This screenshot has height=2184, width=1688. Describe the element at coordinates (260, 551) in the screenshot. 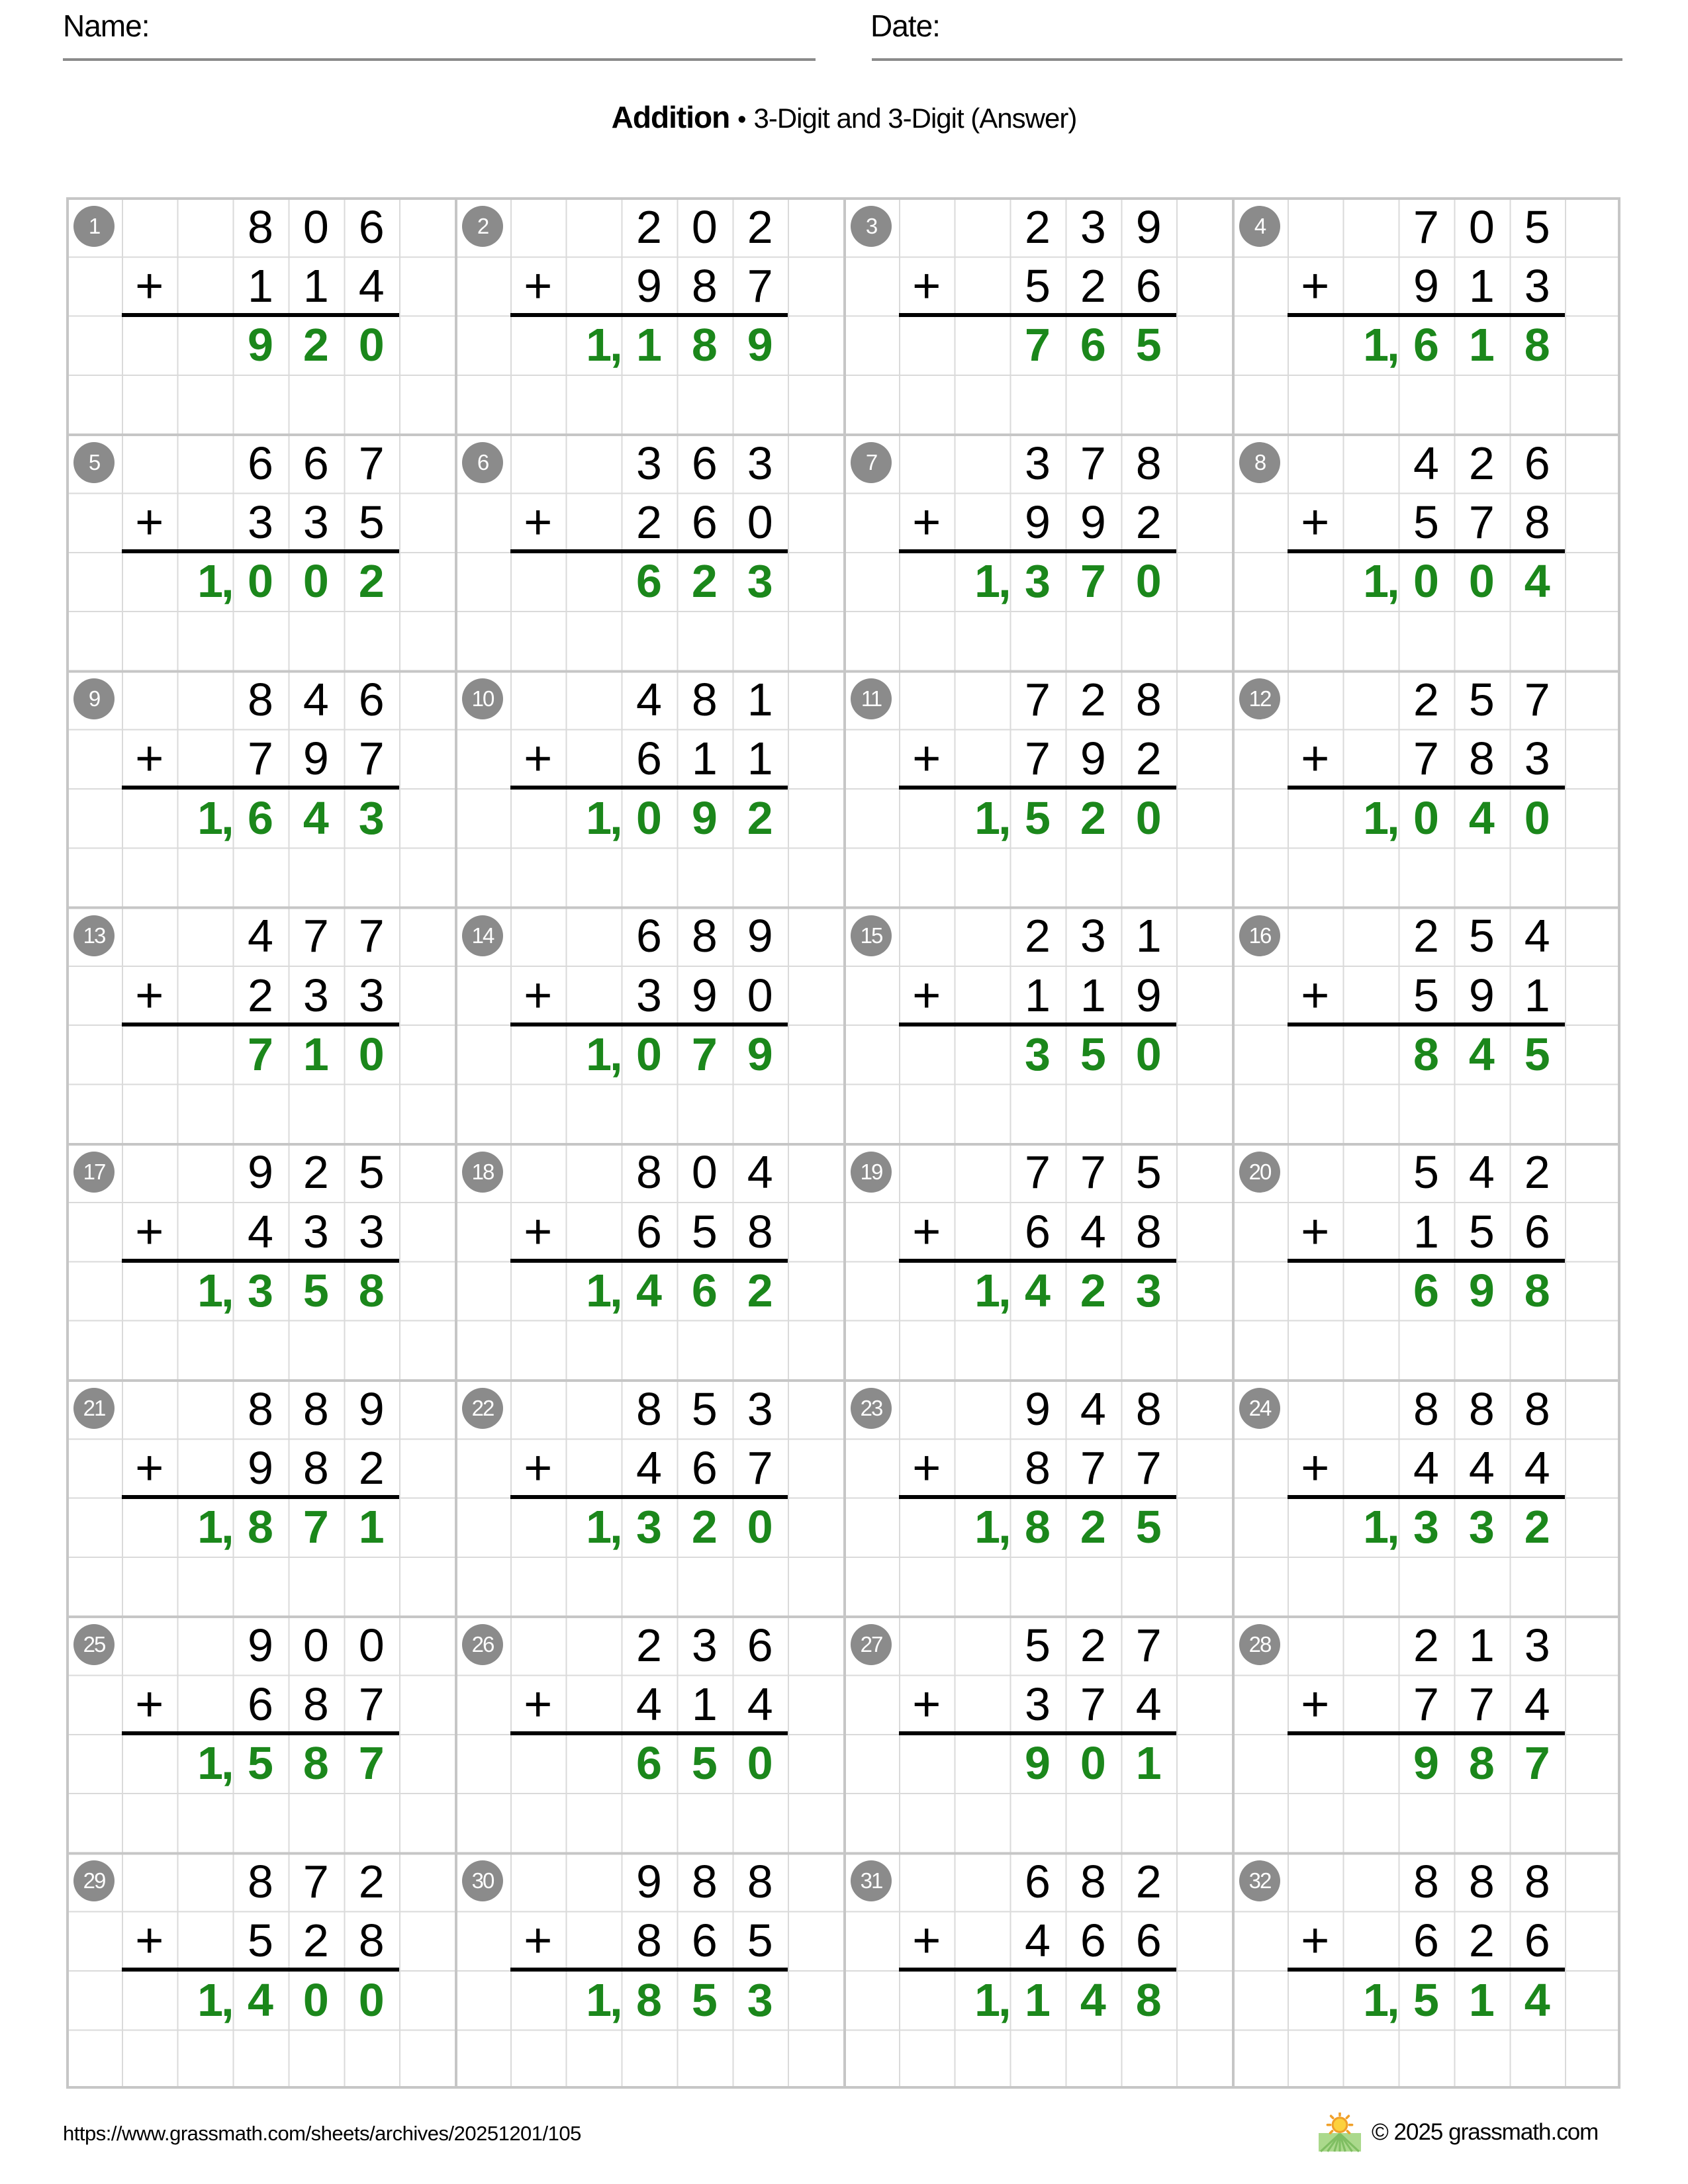

I see `problem-5: 5 +6 6 7 3 3 5 1, 0 0 2` at that location.